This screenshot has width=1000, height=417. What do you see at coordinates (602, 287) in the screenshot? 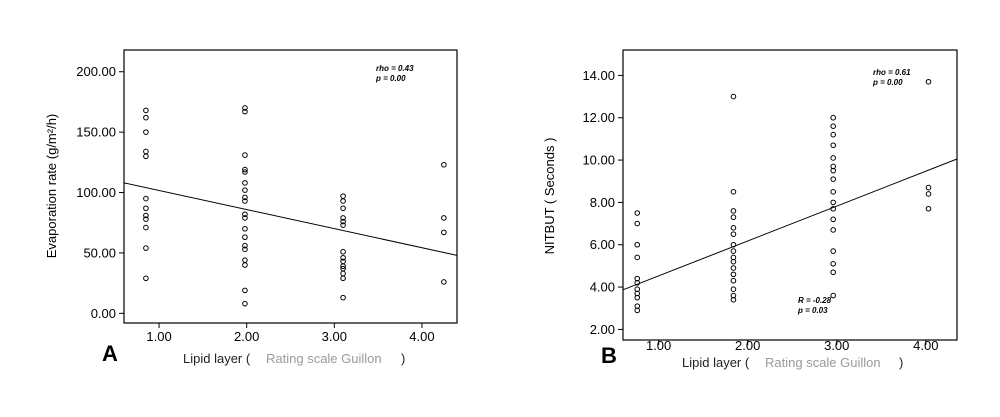
I see `y-tick-label: 4.00` at bounding box center [602, 287].